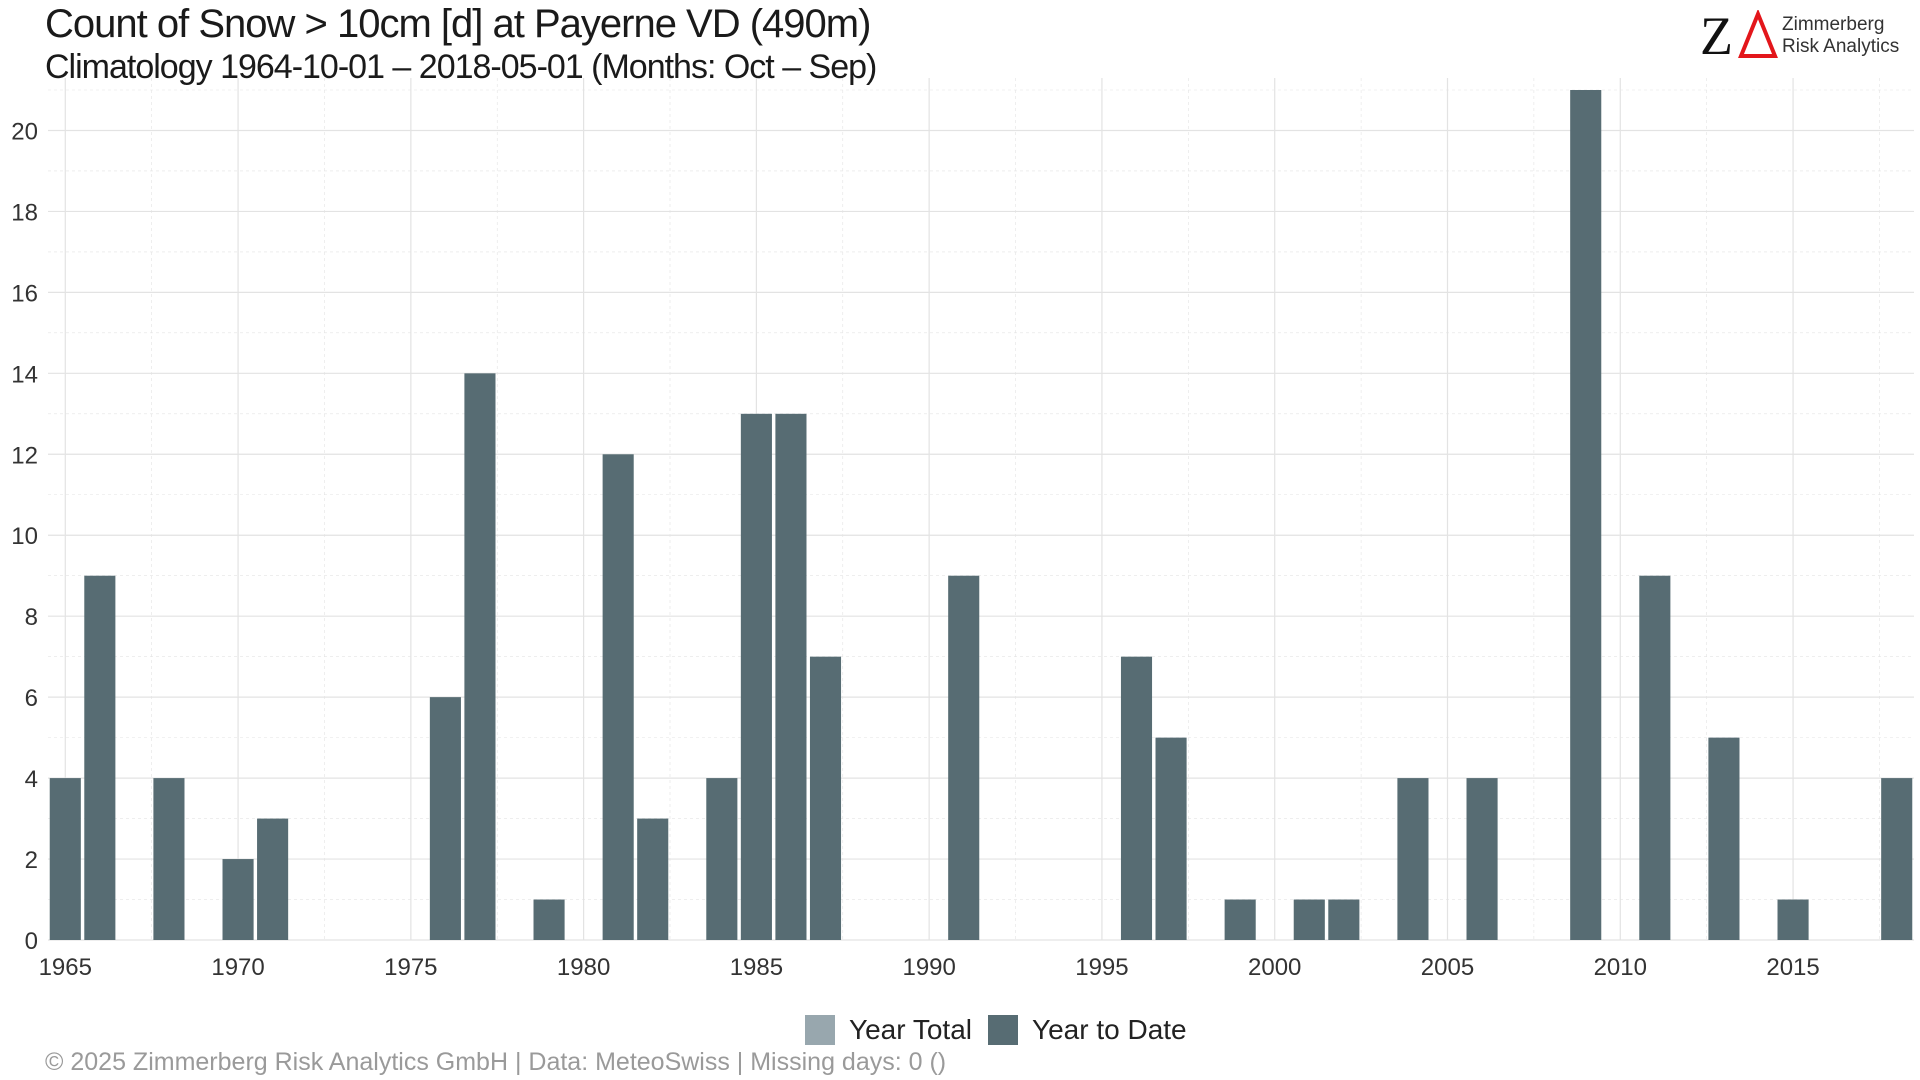 The height and width of the screenshot is (1080, 1920). Describe the element at coordinates (1447, 967) in the screenshot. I see `x-tick-label: 2005` at that location.